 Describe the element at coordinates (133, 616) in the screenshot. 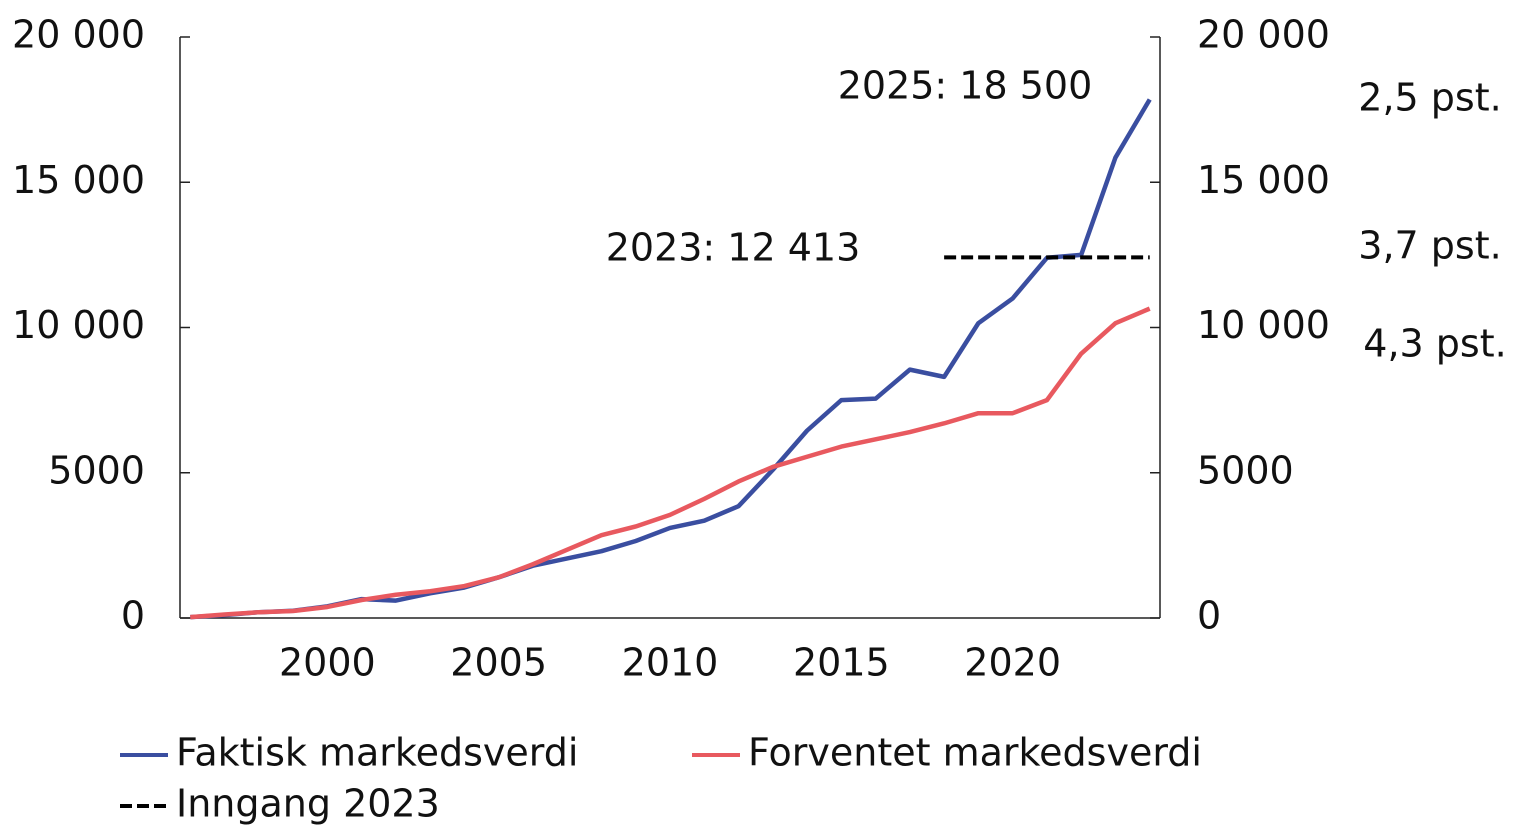

I see `y-tick-label: 0` at that location.